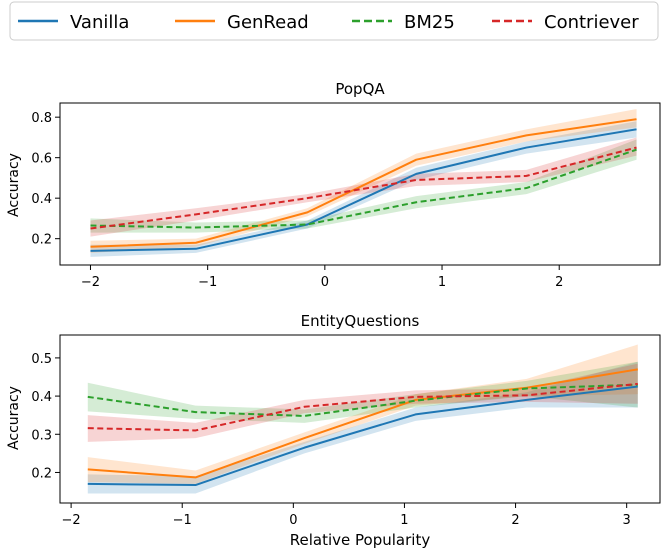 Image resolution: width=668 pixels, height=551 pixels. I want to click on y-tick-label: 0.5, so click(41, 359).